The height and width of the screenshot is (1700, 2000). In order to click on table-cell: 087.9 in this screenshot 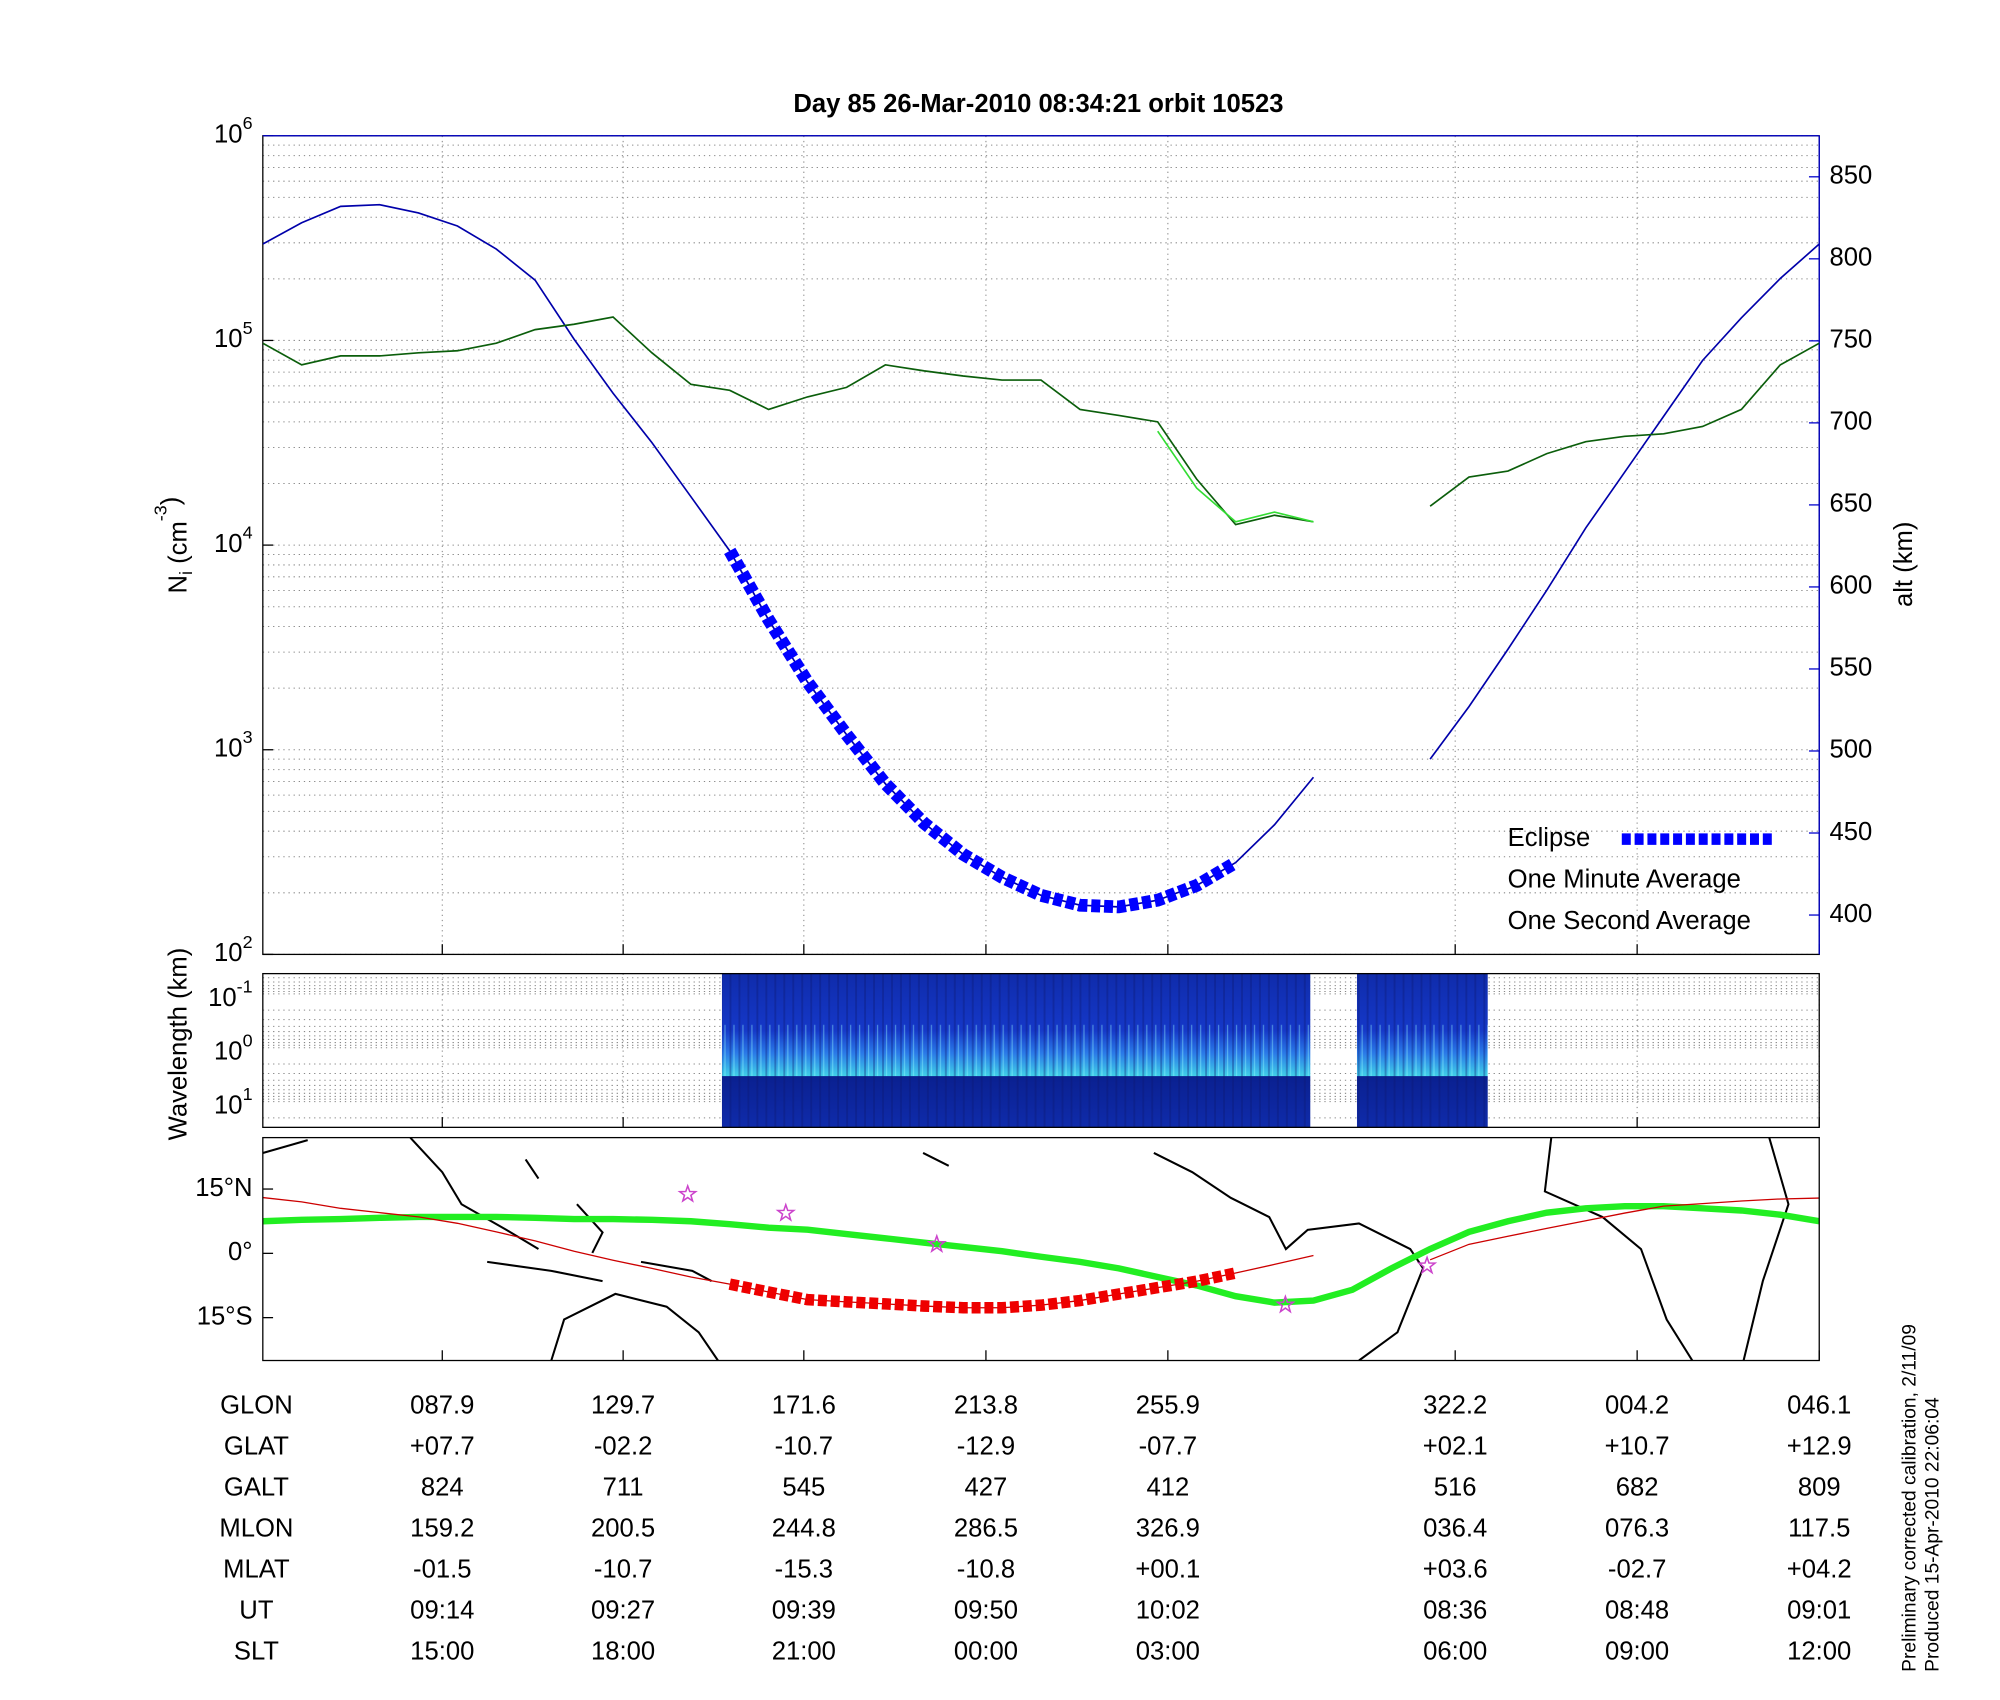, I will do `click(442, 1405)`.